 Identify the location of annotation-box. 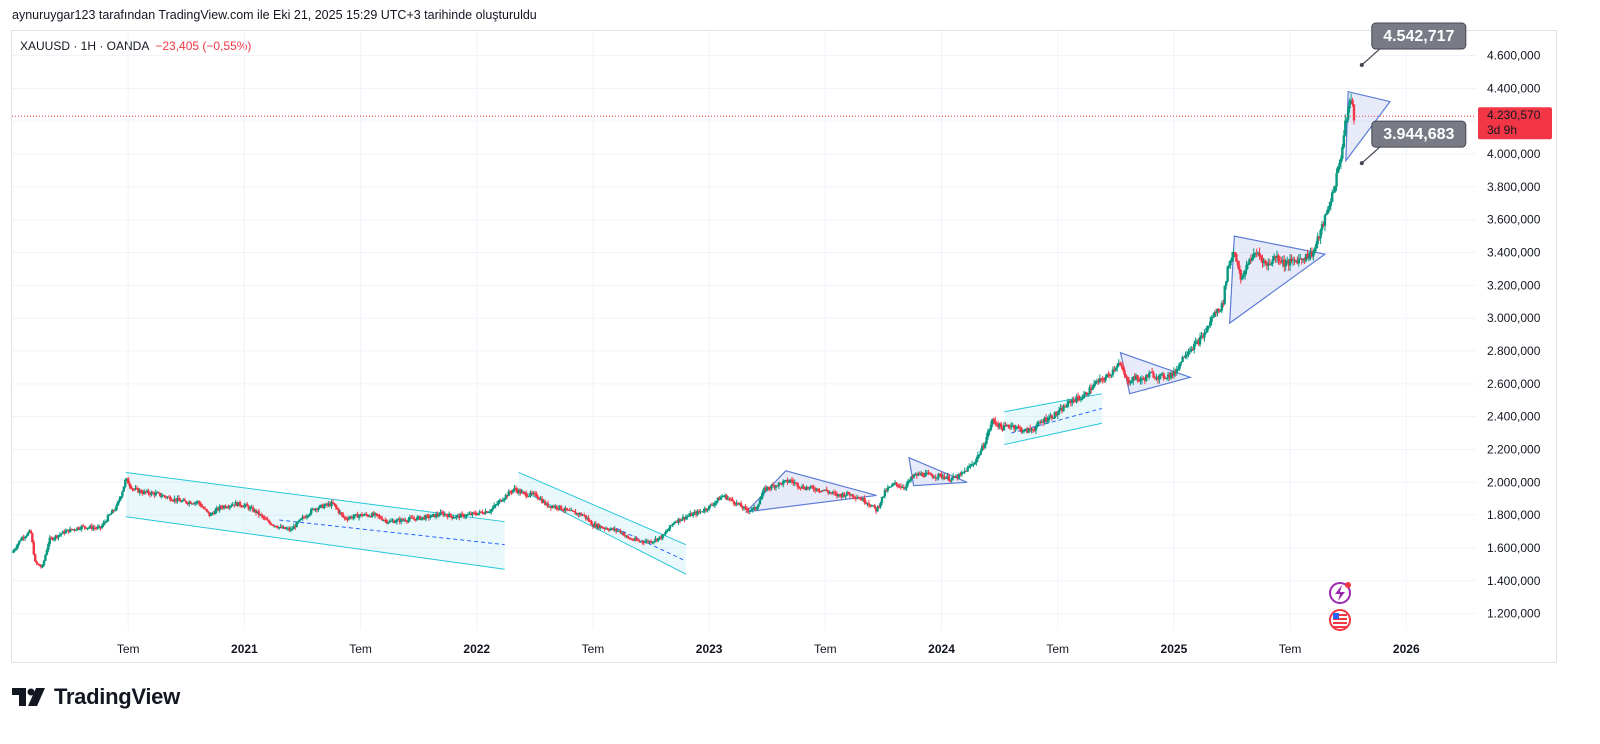
(1419, 36).